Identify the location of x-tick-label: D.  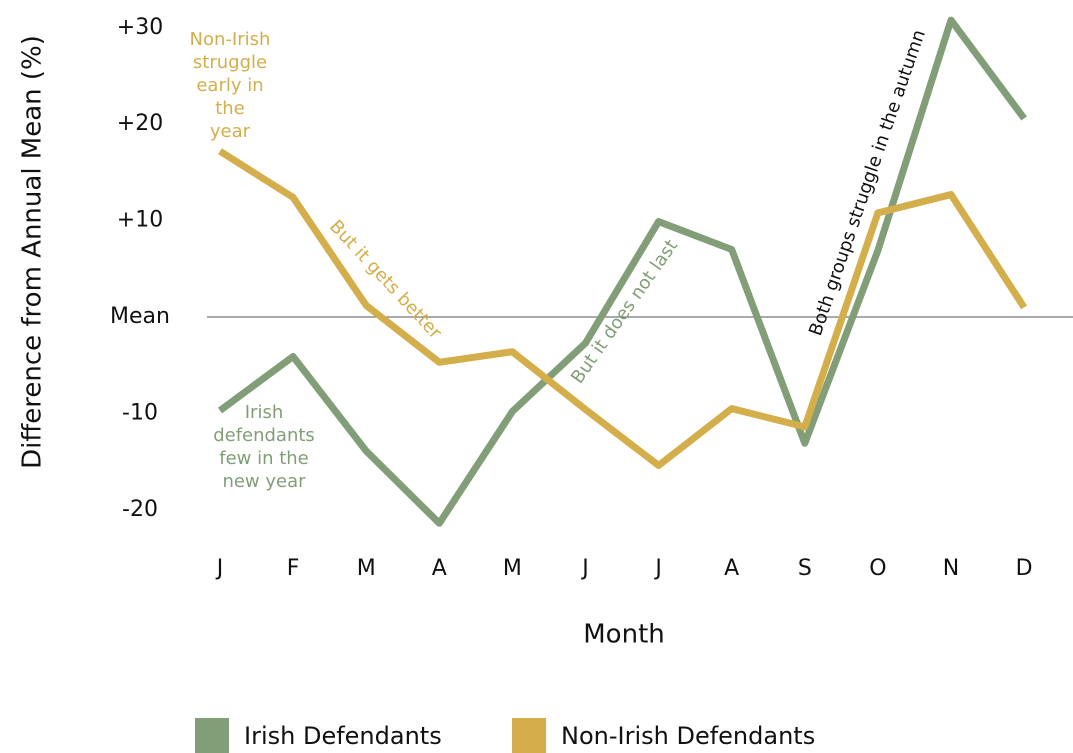
(1024, 568).